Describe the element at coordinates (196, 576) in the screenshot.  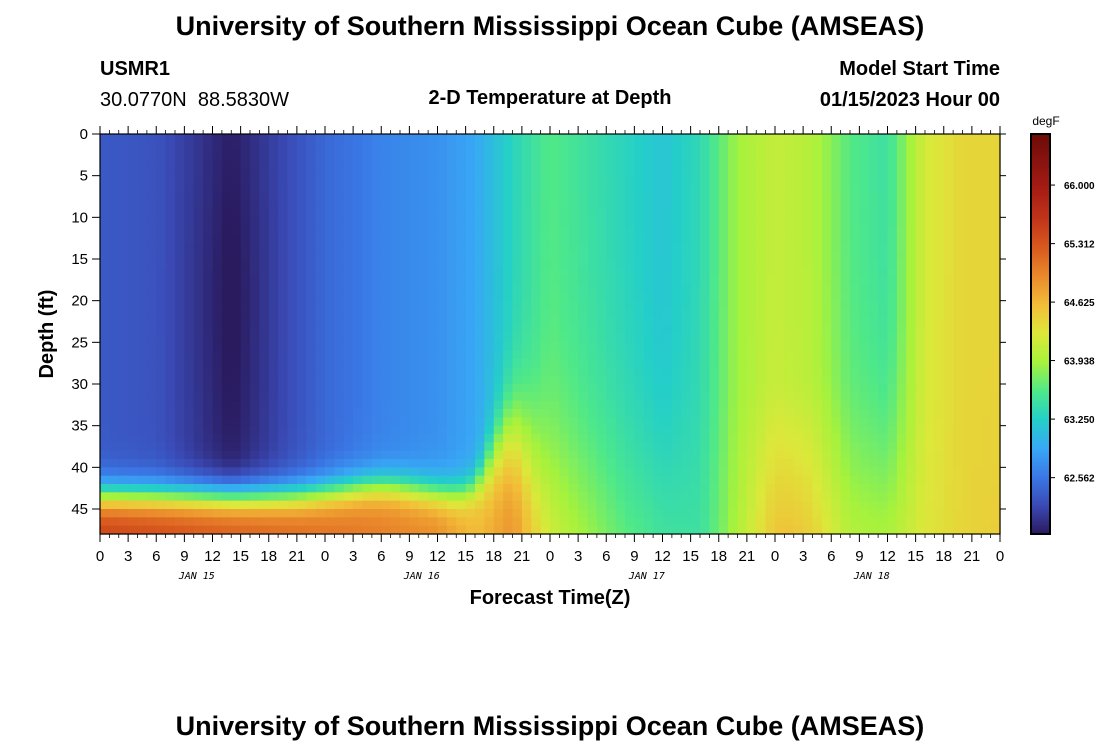
I see `x-date-label: JAN 15` at that location.